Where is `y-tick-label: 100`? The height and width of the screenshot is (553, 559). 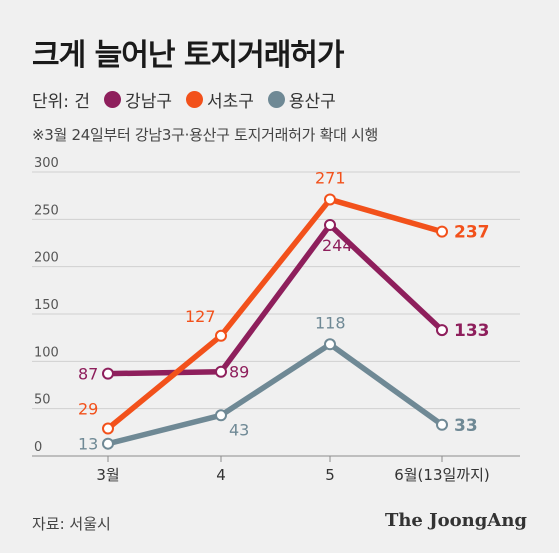 y-tick-label: 100 is located at coordinates (46, 352).